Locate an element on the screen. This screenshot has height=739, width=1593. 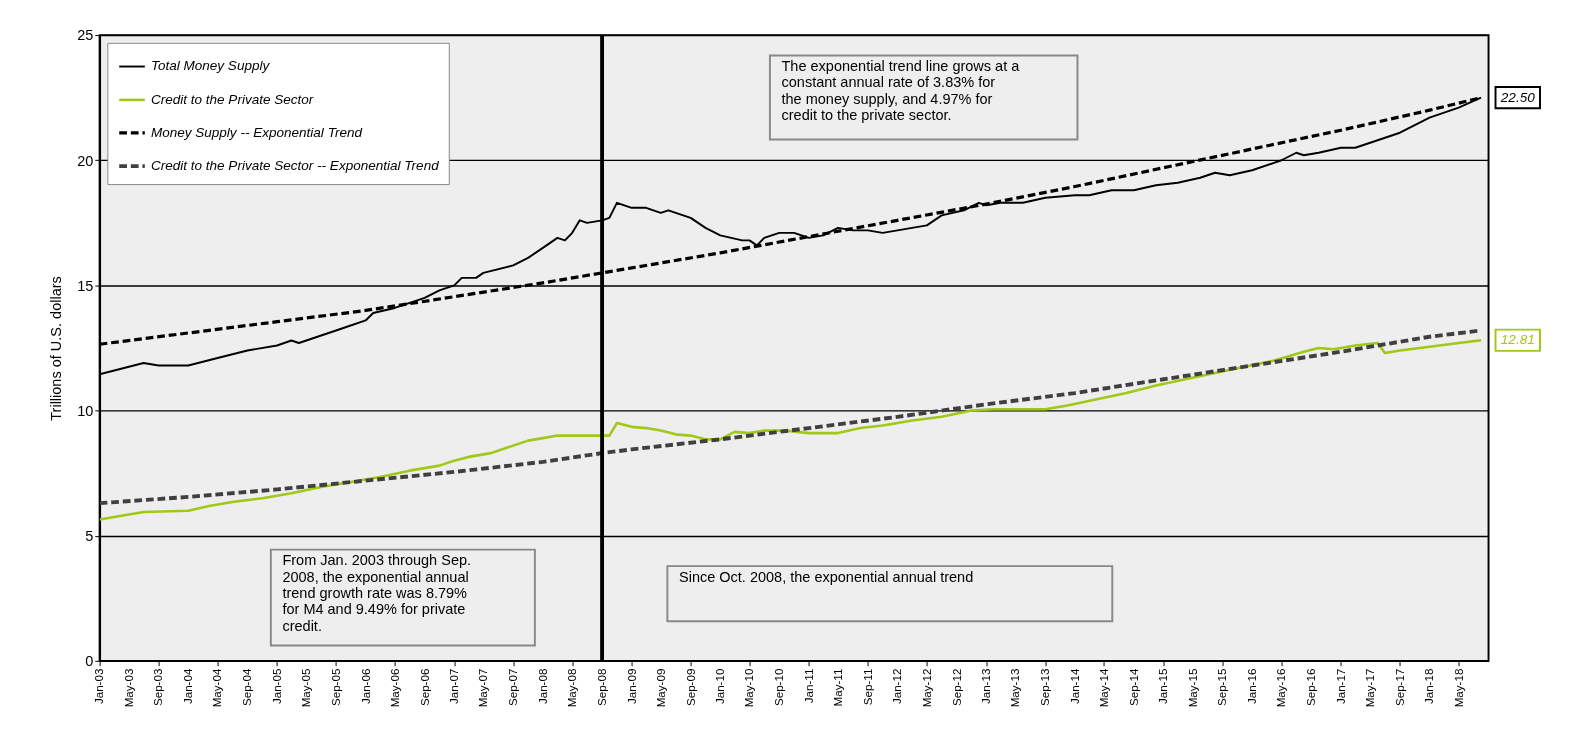
x-tick-label: Sep-15 is located at coordinates (1222, 687).